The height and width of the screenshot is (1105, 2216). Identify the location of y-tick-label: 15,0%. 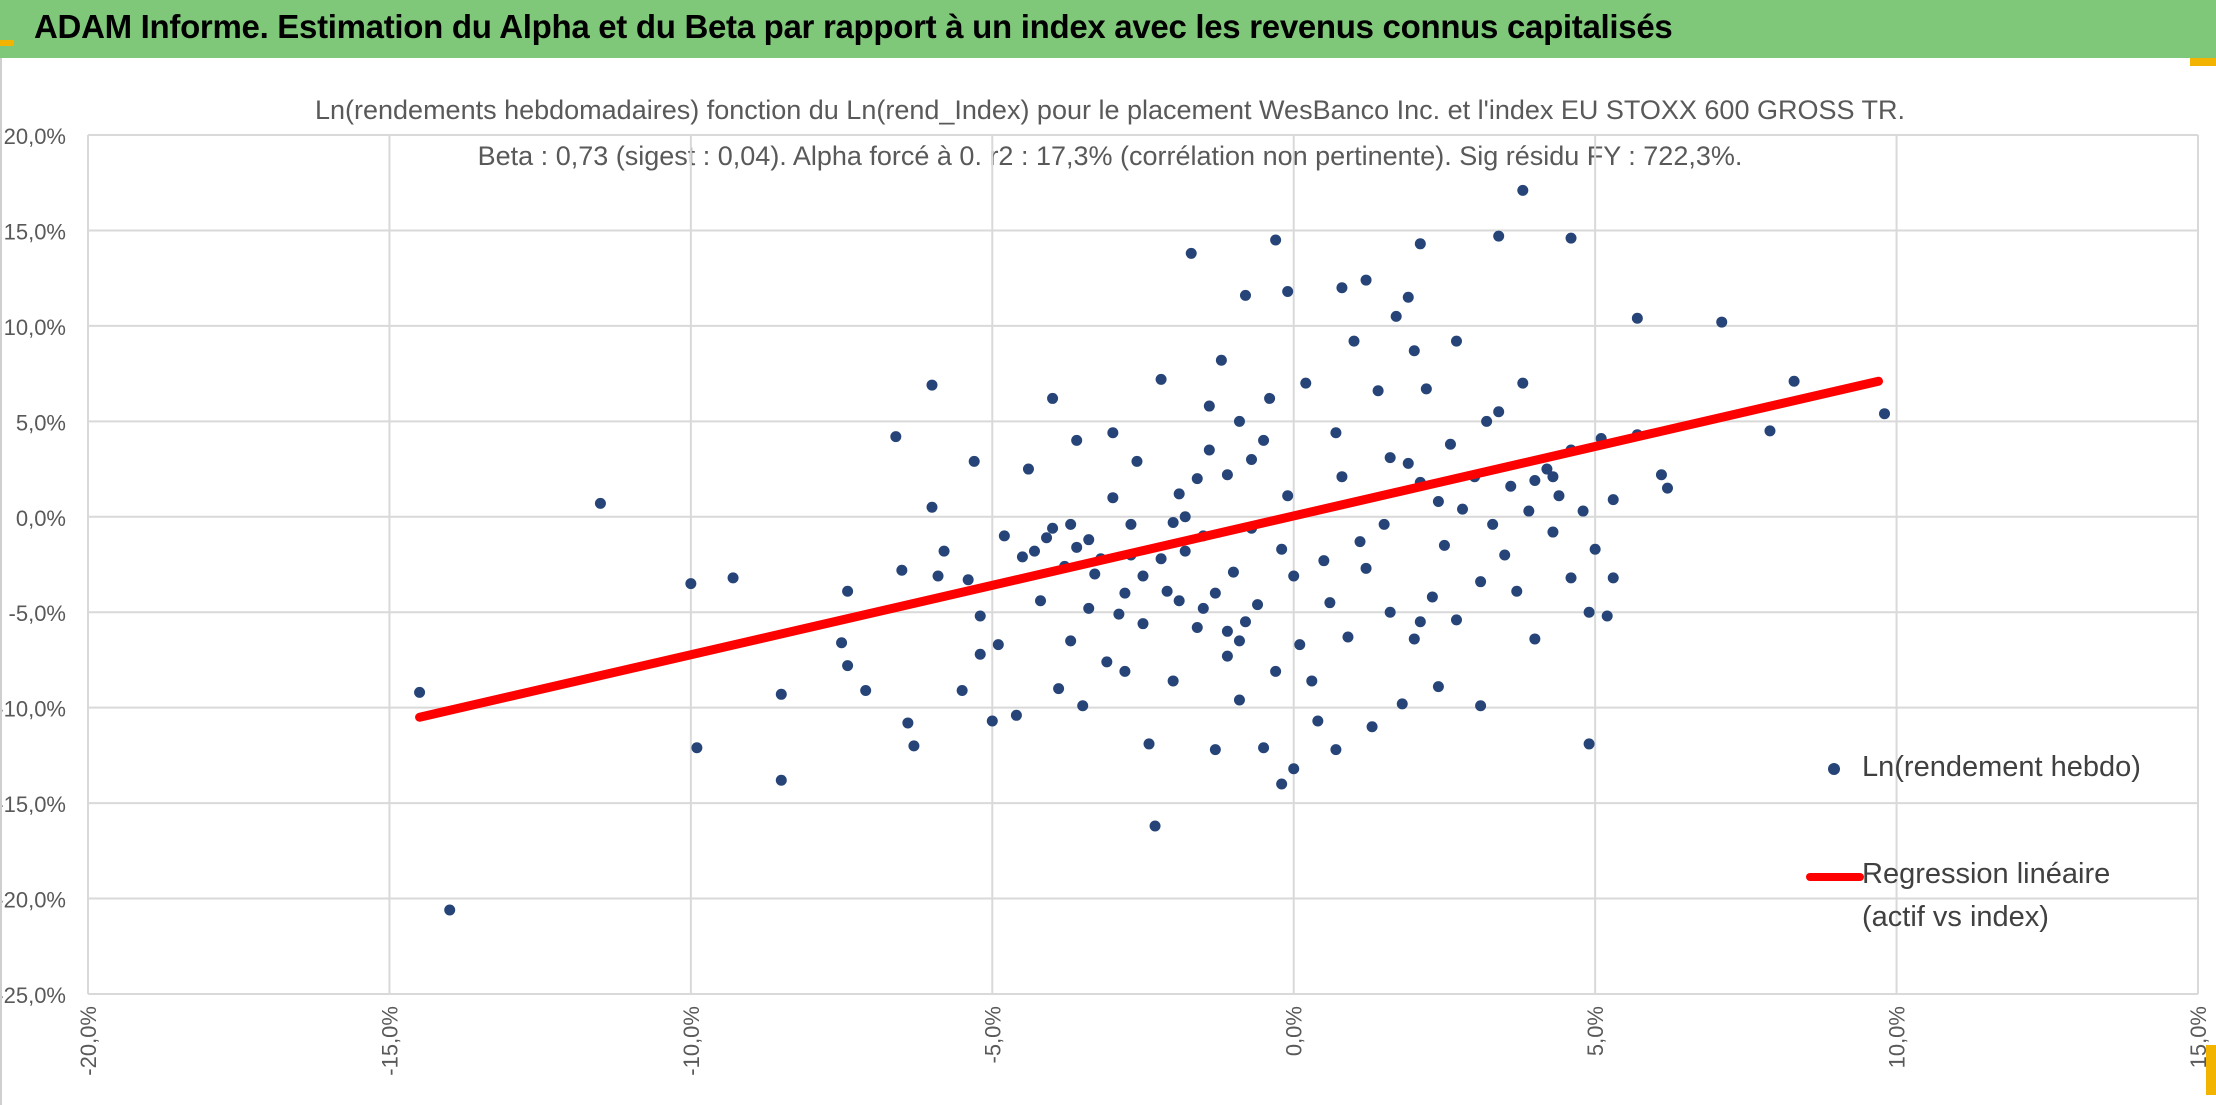
(35, 231).